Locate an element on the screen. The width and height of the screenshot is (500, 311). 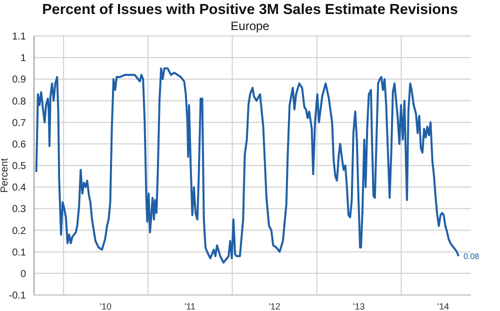
chart-title: Percent of Issues with Positive 3M Sales Estimate Revisions is located at coordinates (250, 10).